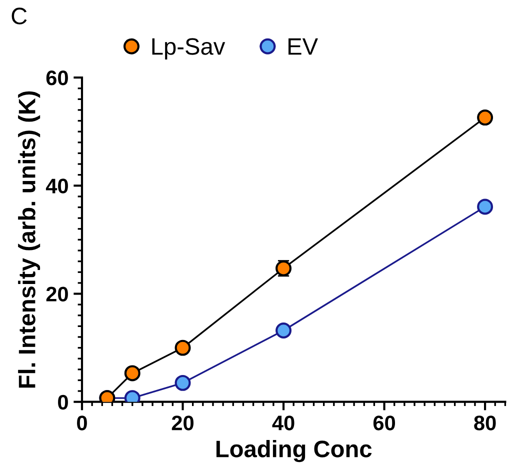  Describe the element at coordinates (294, 451) in the screenshot. I see `x-axis-title: Loading Conc` at that location.